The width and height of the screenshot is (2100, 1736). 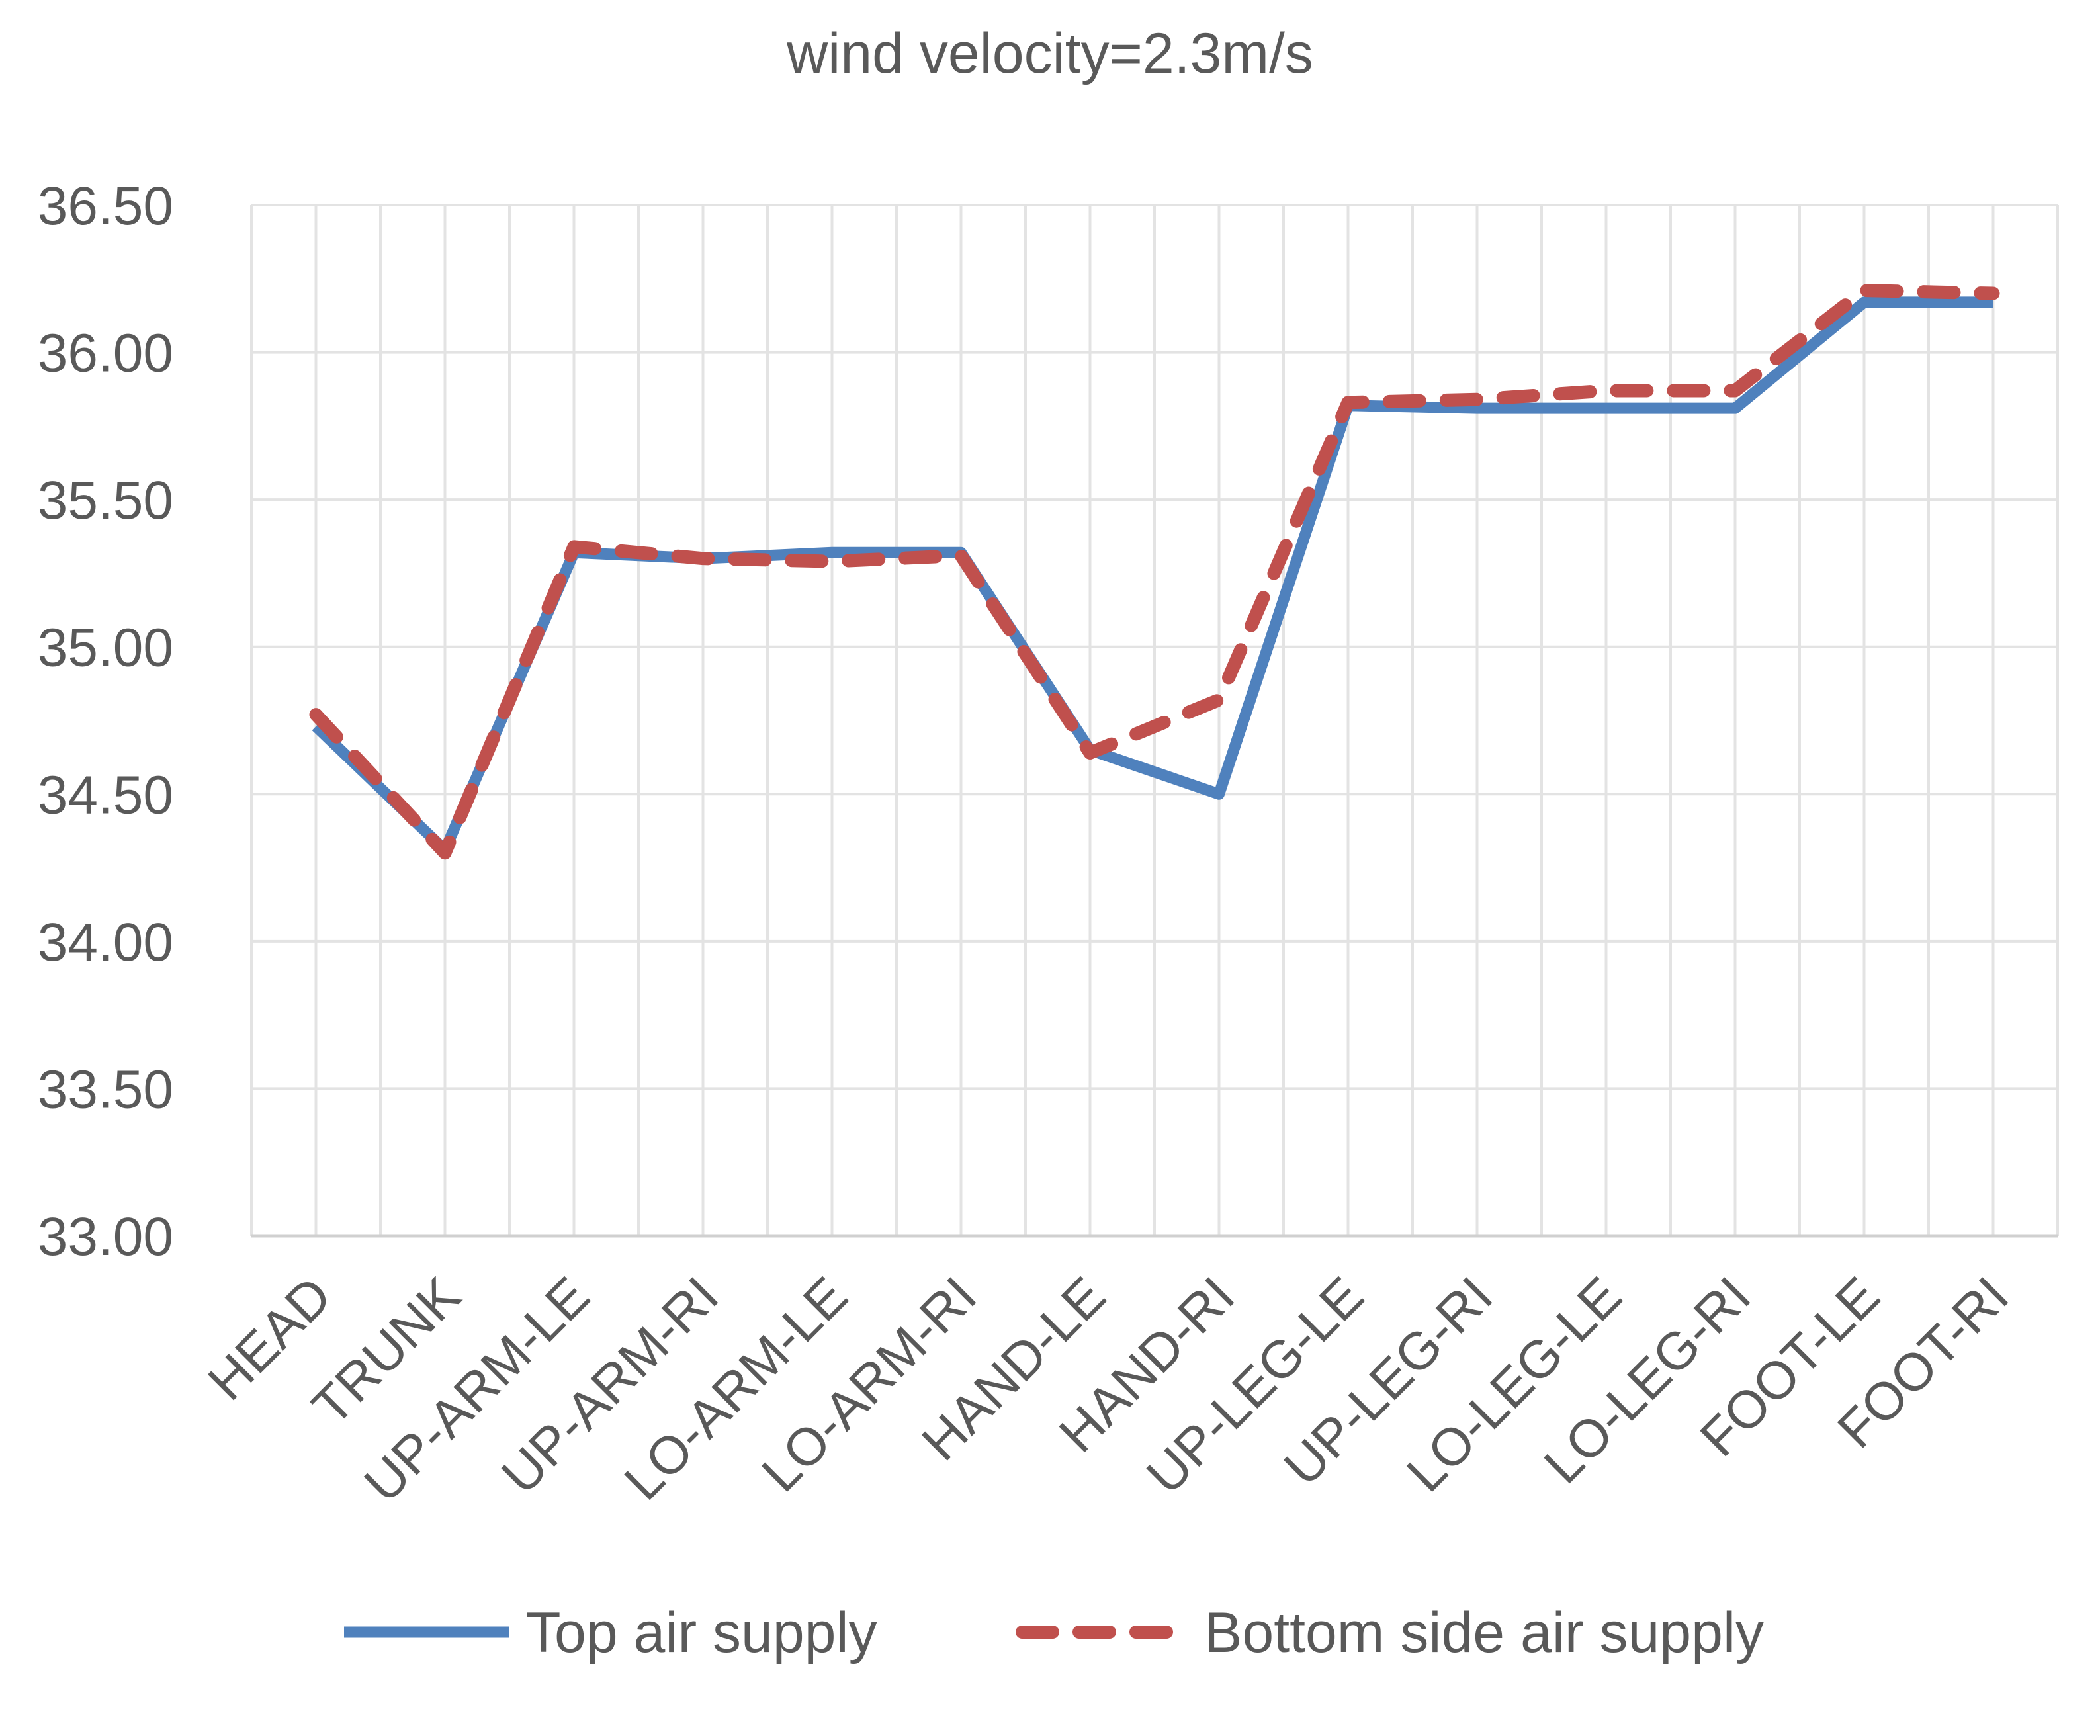 What do you see at coordinates (105, 1089) in the screenshot?
I see `y-tick-label: 33.50` at bounding box center [105, 1089].